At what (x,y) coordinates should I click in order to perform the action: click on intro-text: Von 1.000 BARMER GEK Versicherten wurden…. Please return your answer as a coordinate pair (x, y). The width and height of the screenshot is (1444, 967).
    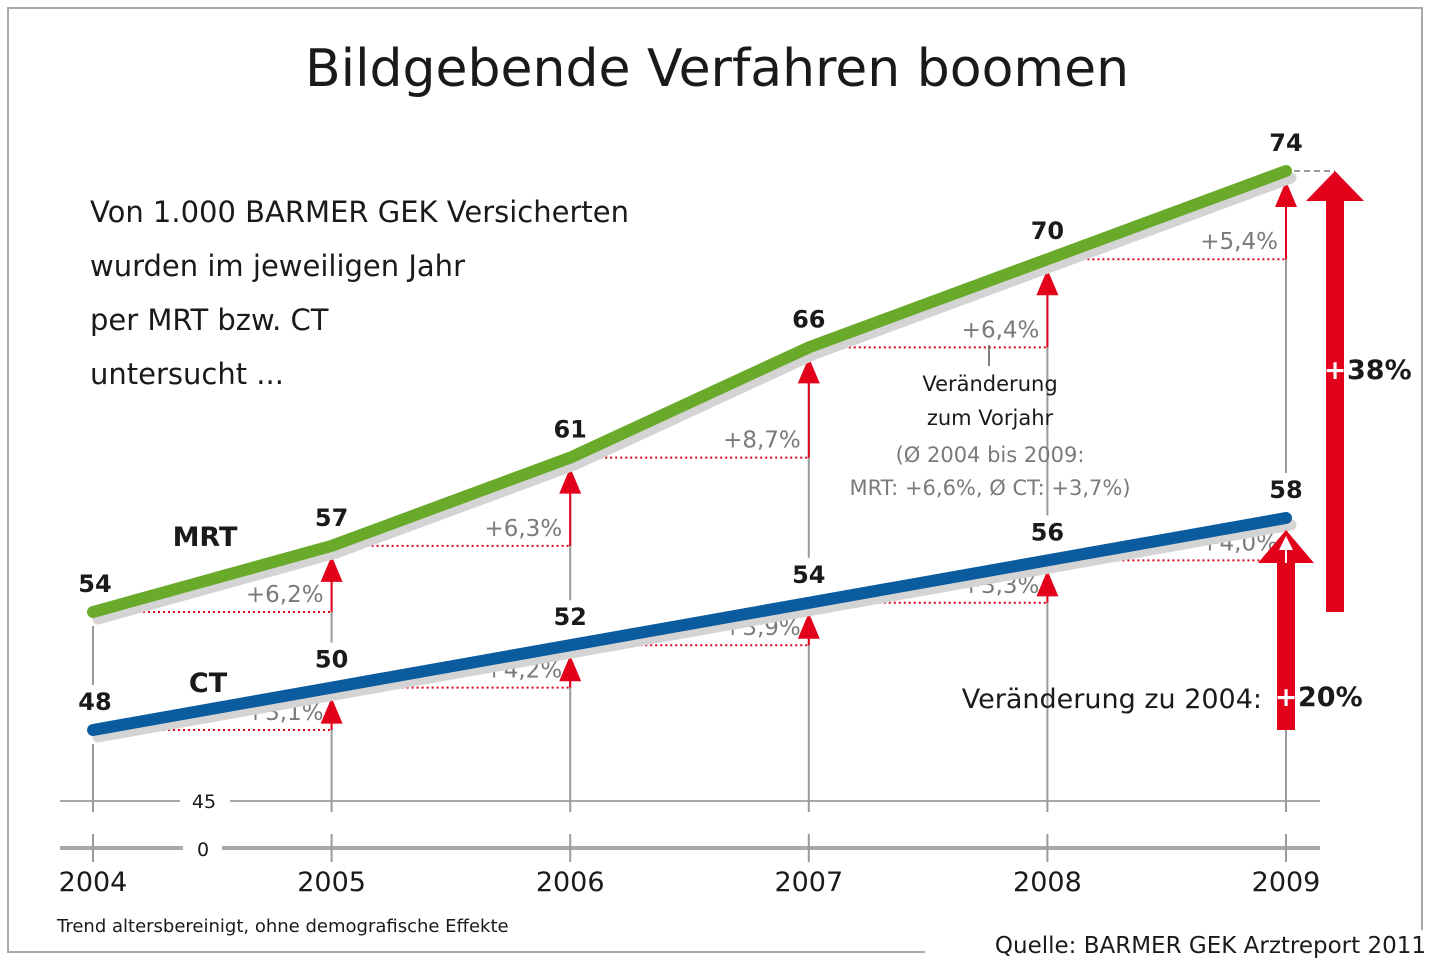
    Looking at the image, I should click on (359, 293).